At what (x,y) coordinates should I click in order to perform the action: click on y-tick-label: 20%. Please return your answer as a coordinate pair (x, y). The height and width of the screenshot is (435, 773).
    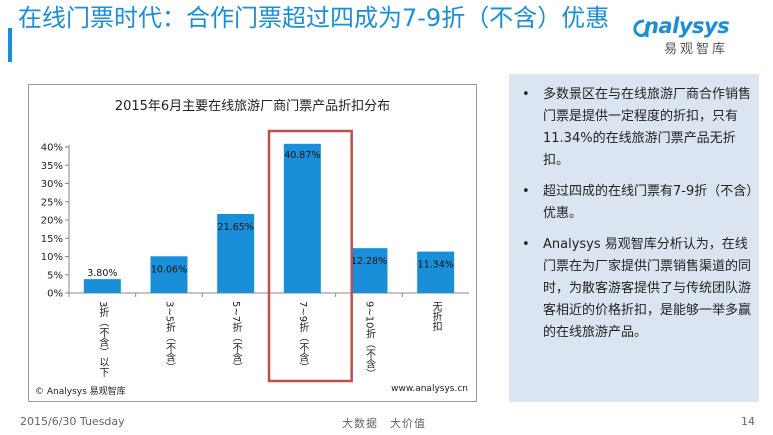
    Looking at the image, I should click on (52, 221).